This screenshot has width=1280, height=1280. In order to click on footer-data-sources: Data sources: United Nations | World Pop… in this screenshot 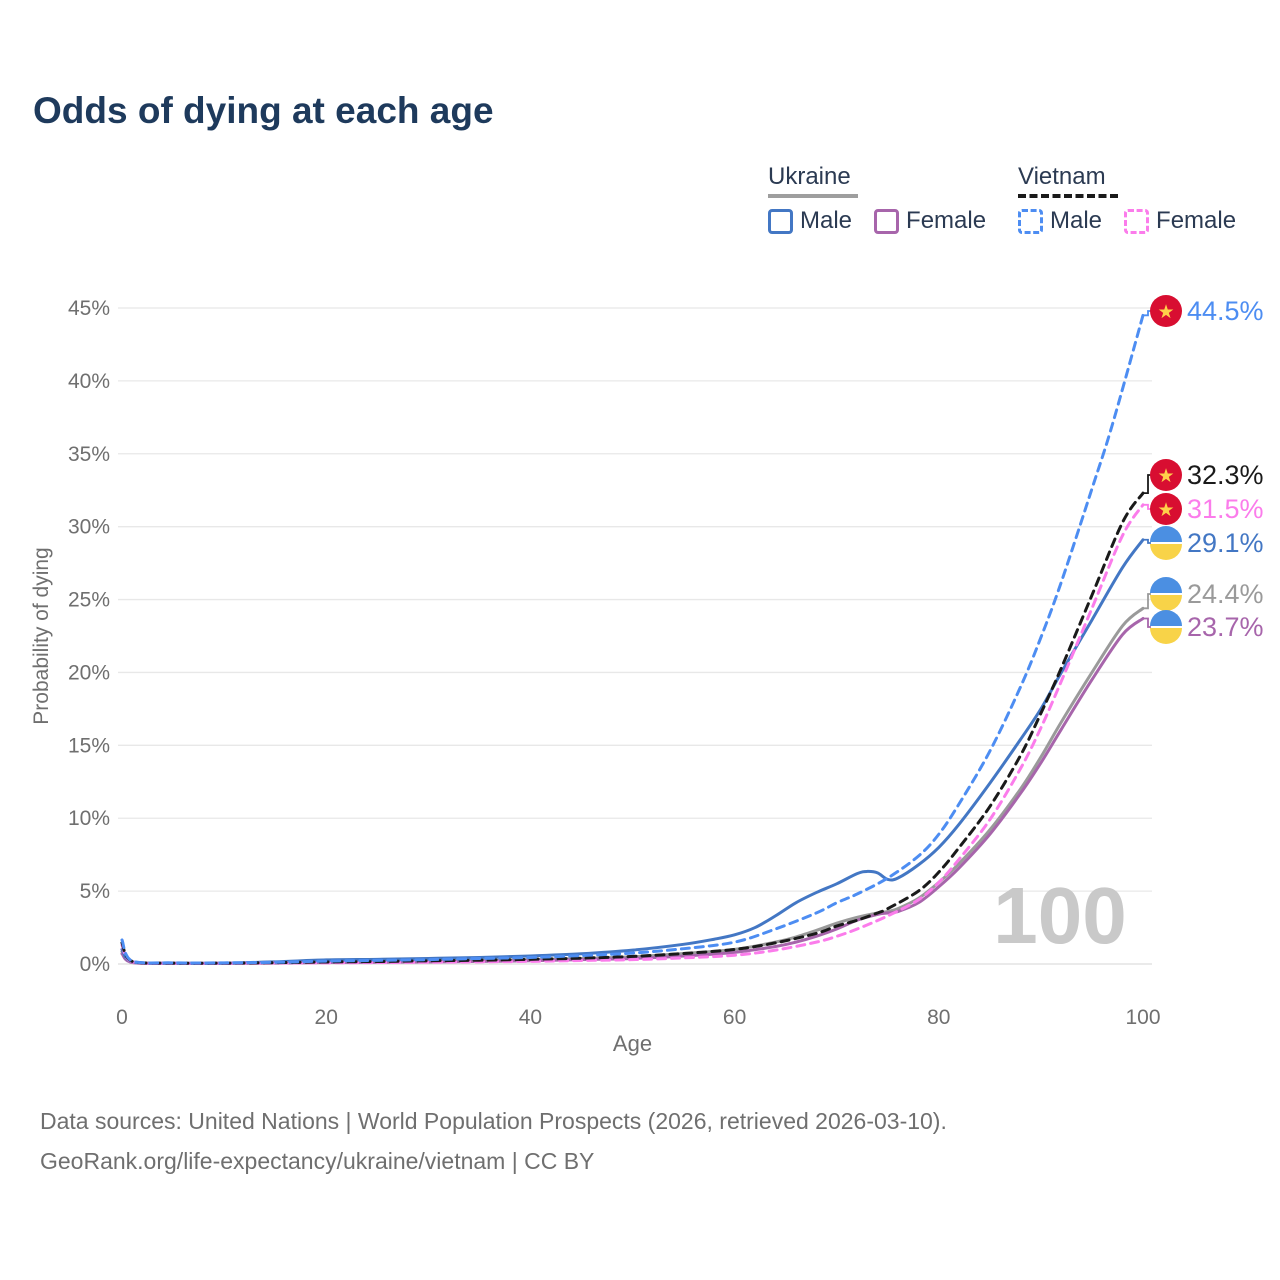, I will do `click(493, 1121)`.